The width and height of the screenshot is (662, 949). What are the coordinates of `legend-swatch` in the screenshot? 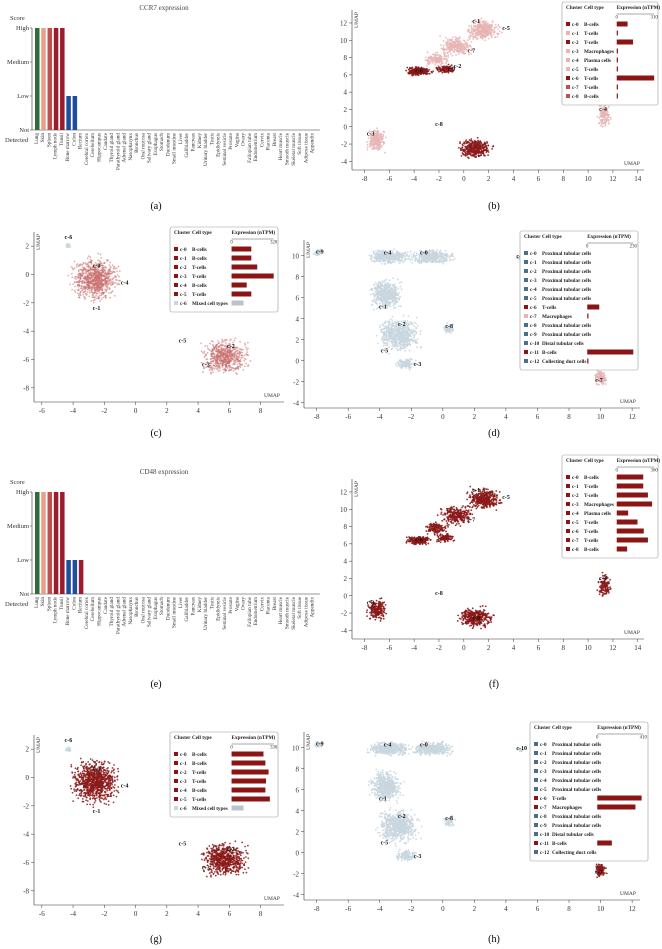 It's located at (176, 249).